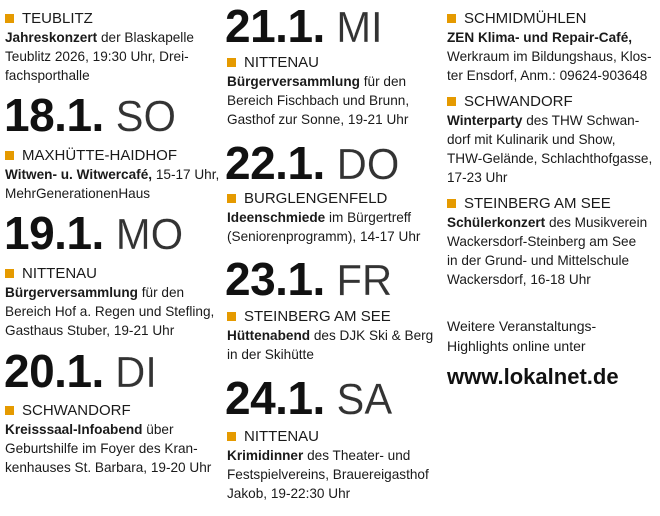 This screenshot has width=660, height=516. What do you see at coordinates (99, 155) in the screenshot?
I see `event-town: MAXHÜTTE-HAIDHOF` at bounding box center [99, 155].